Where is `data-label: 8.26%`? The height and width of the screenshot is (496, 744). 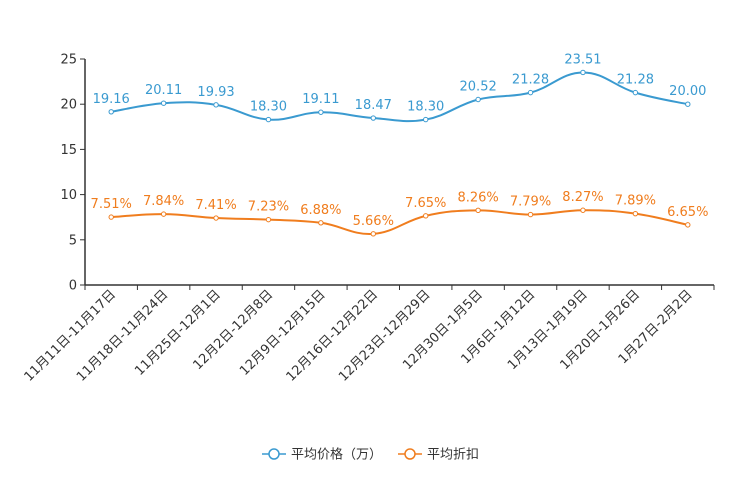
data-label: 8.26% is located at coordinates (477, 197).